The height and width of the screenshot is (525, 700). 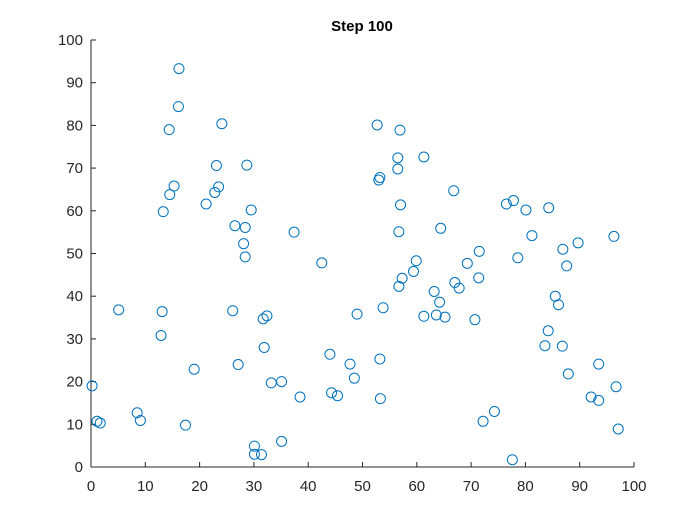 I want to click on x-tick-label: 30, so click(x=254, y=486).